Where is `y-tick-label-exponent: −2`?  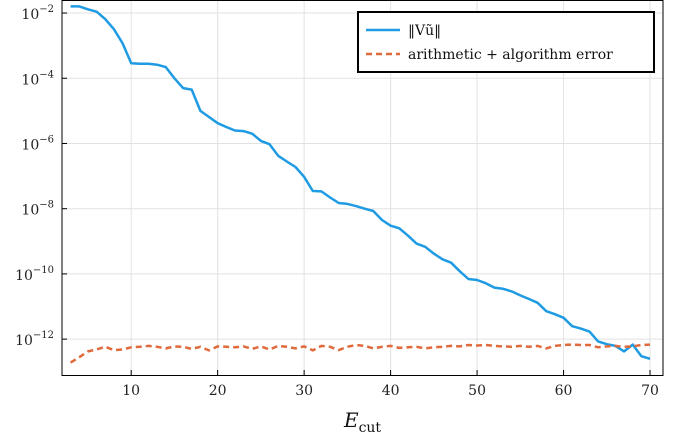
y-tick-label-exponent: −2 is located at coordinates (46, 9).